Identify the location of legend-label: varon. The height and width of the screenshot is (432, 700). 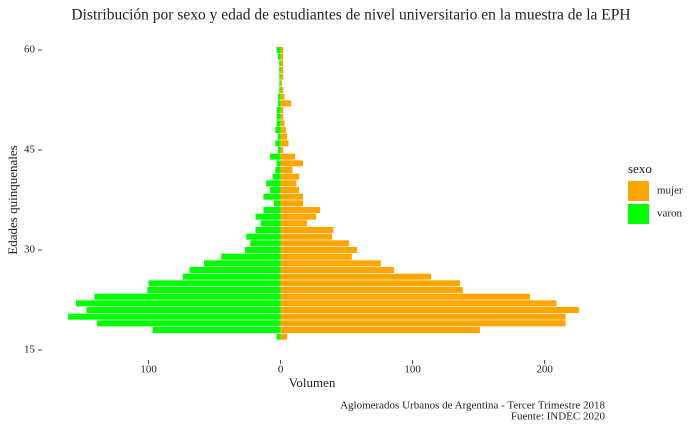
(670, 214).